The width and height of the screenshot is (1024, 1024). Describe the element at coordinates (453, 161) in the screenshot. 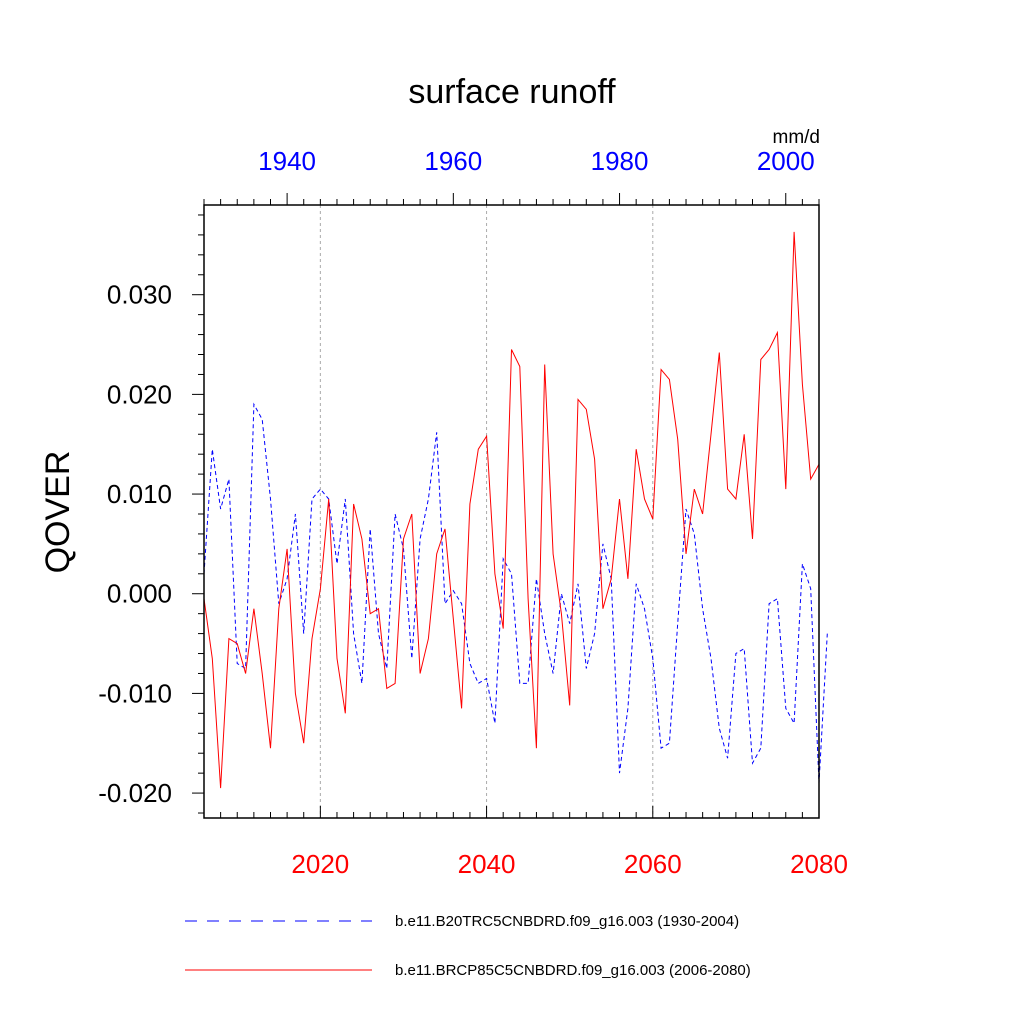

I see `x-top-tick-label: 1960` at that location.